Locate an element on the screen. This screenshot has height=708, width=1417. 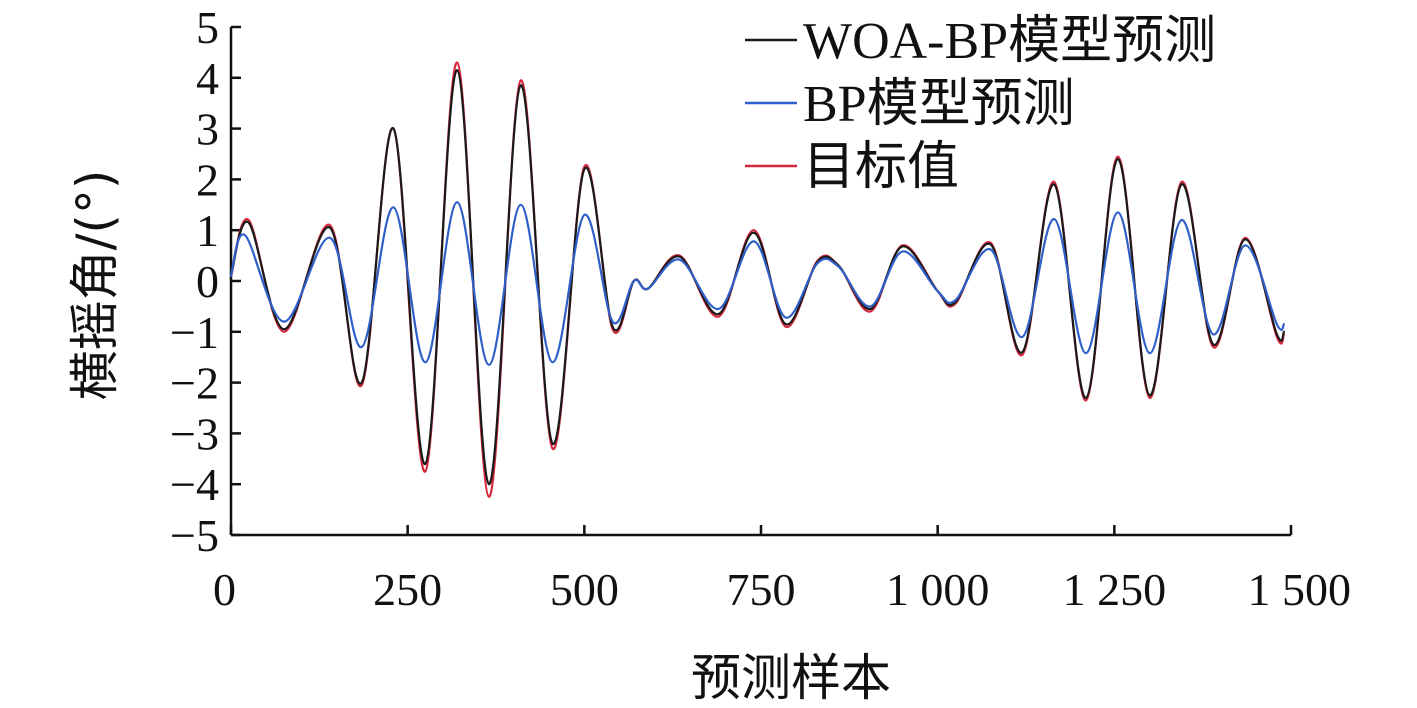
y-tick-label: −4 is located at coordinates (194, 484).